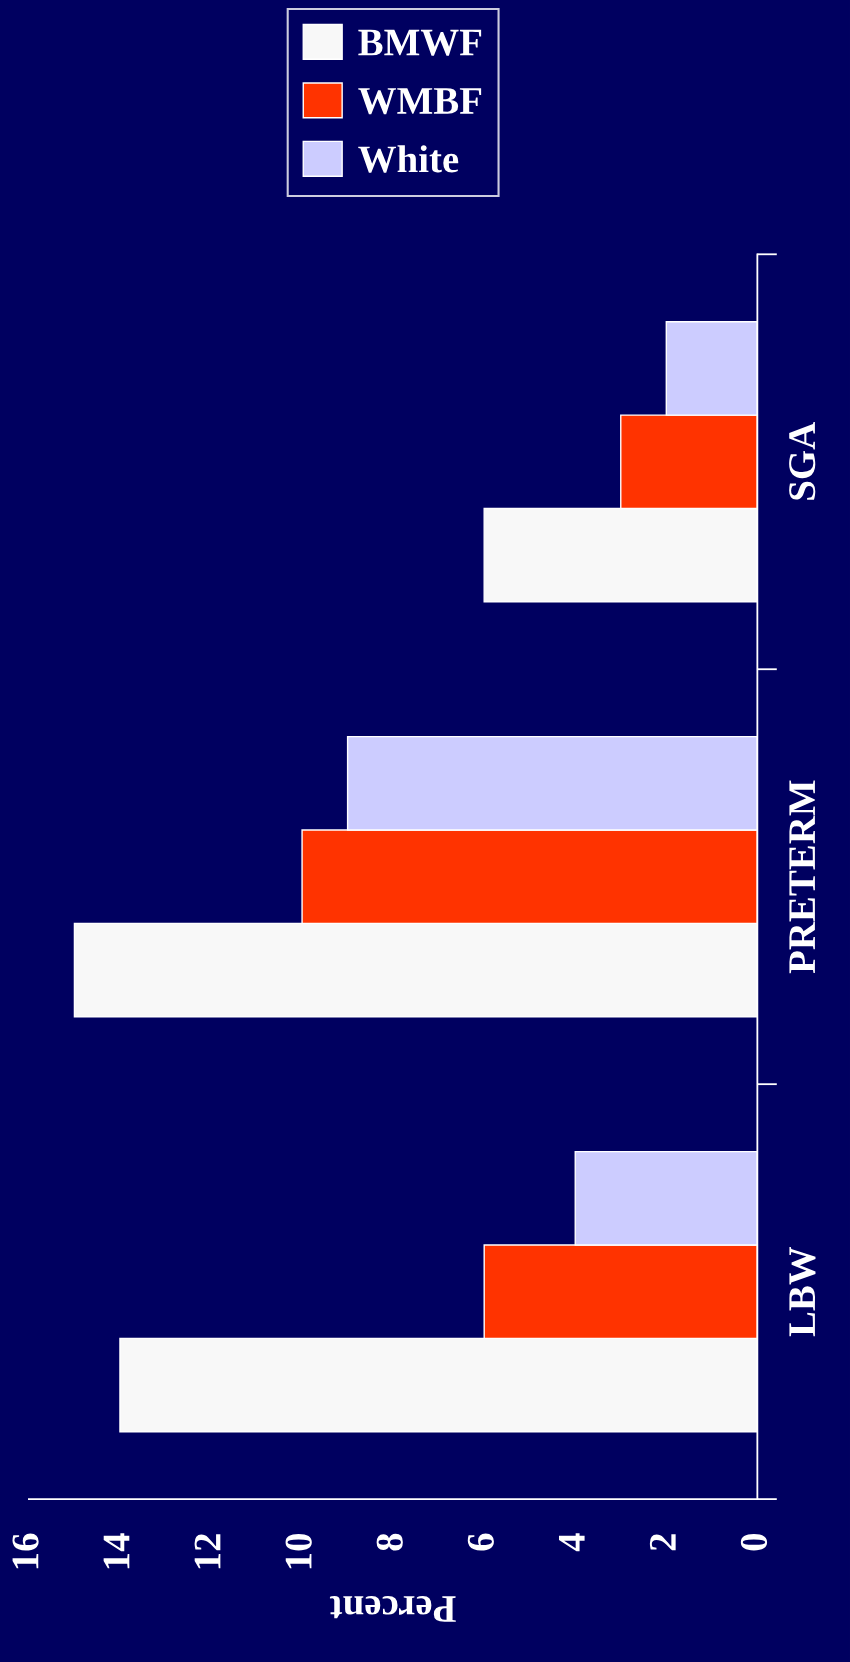  I want to click on x-tick-label: 16, so click(25, 1551).